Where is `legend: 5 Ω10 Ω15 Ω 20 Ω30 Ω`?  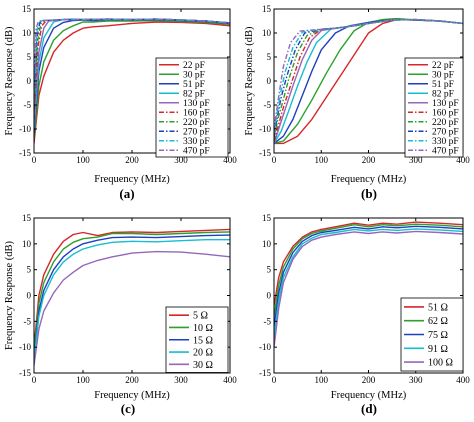
legend: 5 Ω10 Ω15 Ω 20 Ω30 Ω is located at coordinates (197, 339).